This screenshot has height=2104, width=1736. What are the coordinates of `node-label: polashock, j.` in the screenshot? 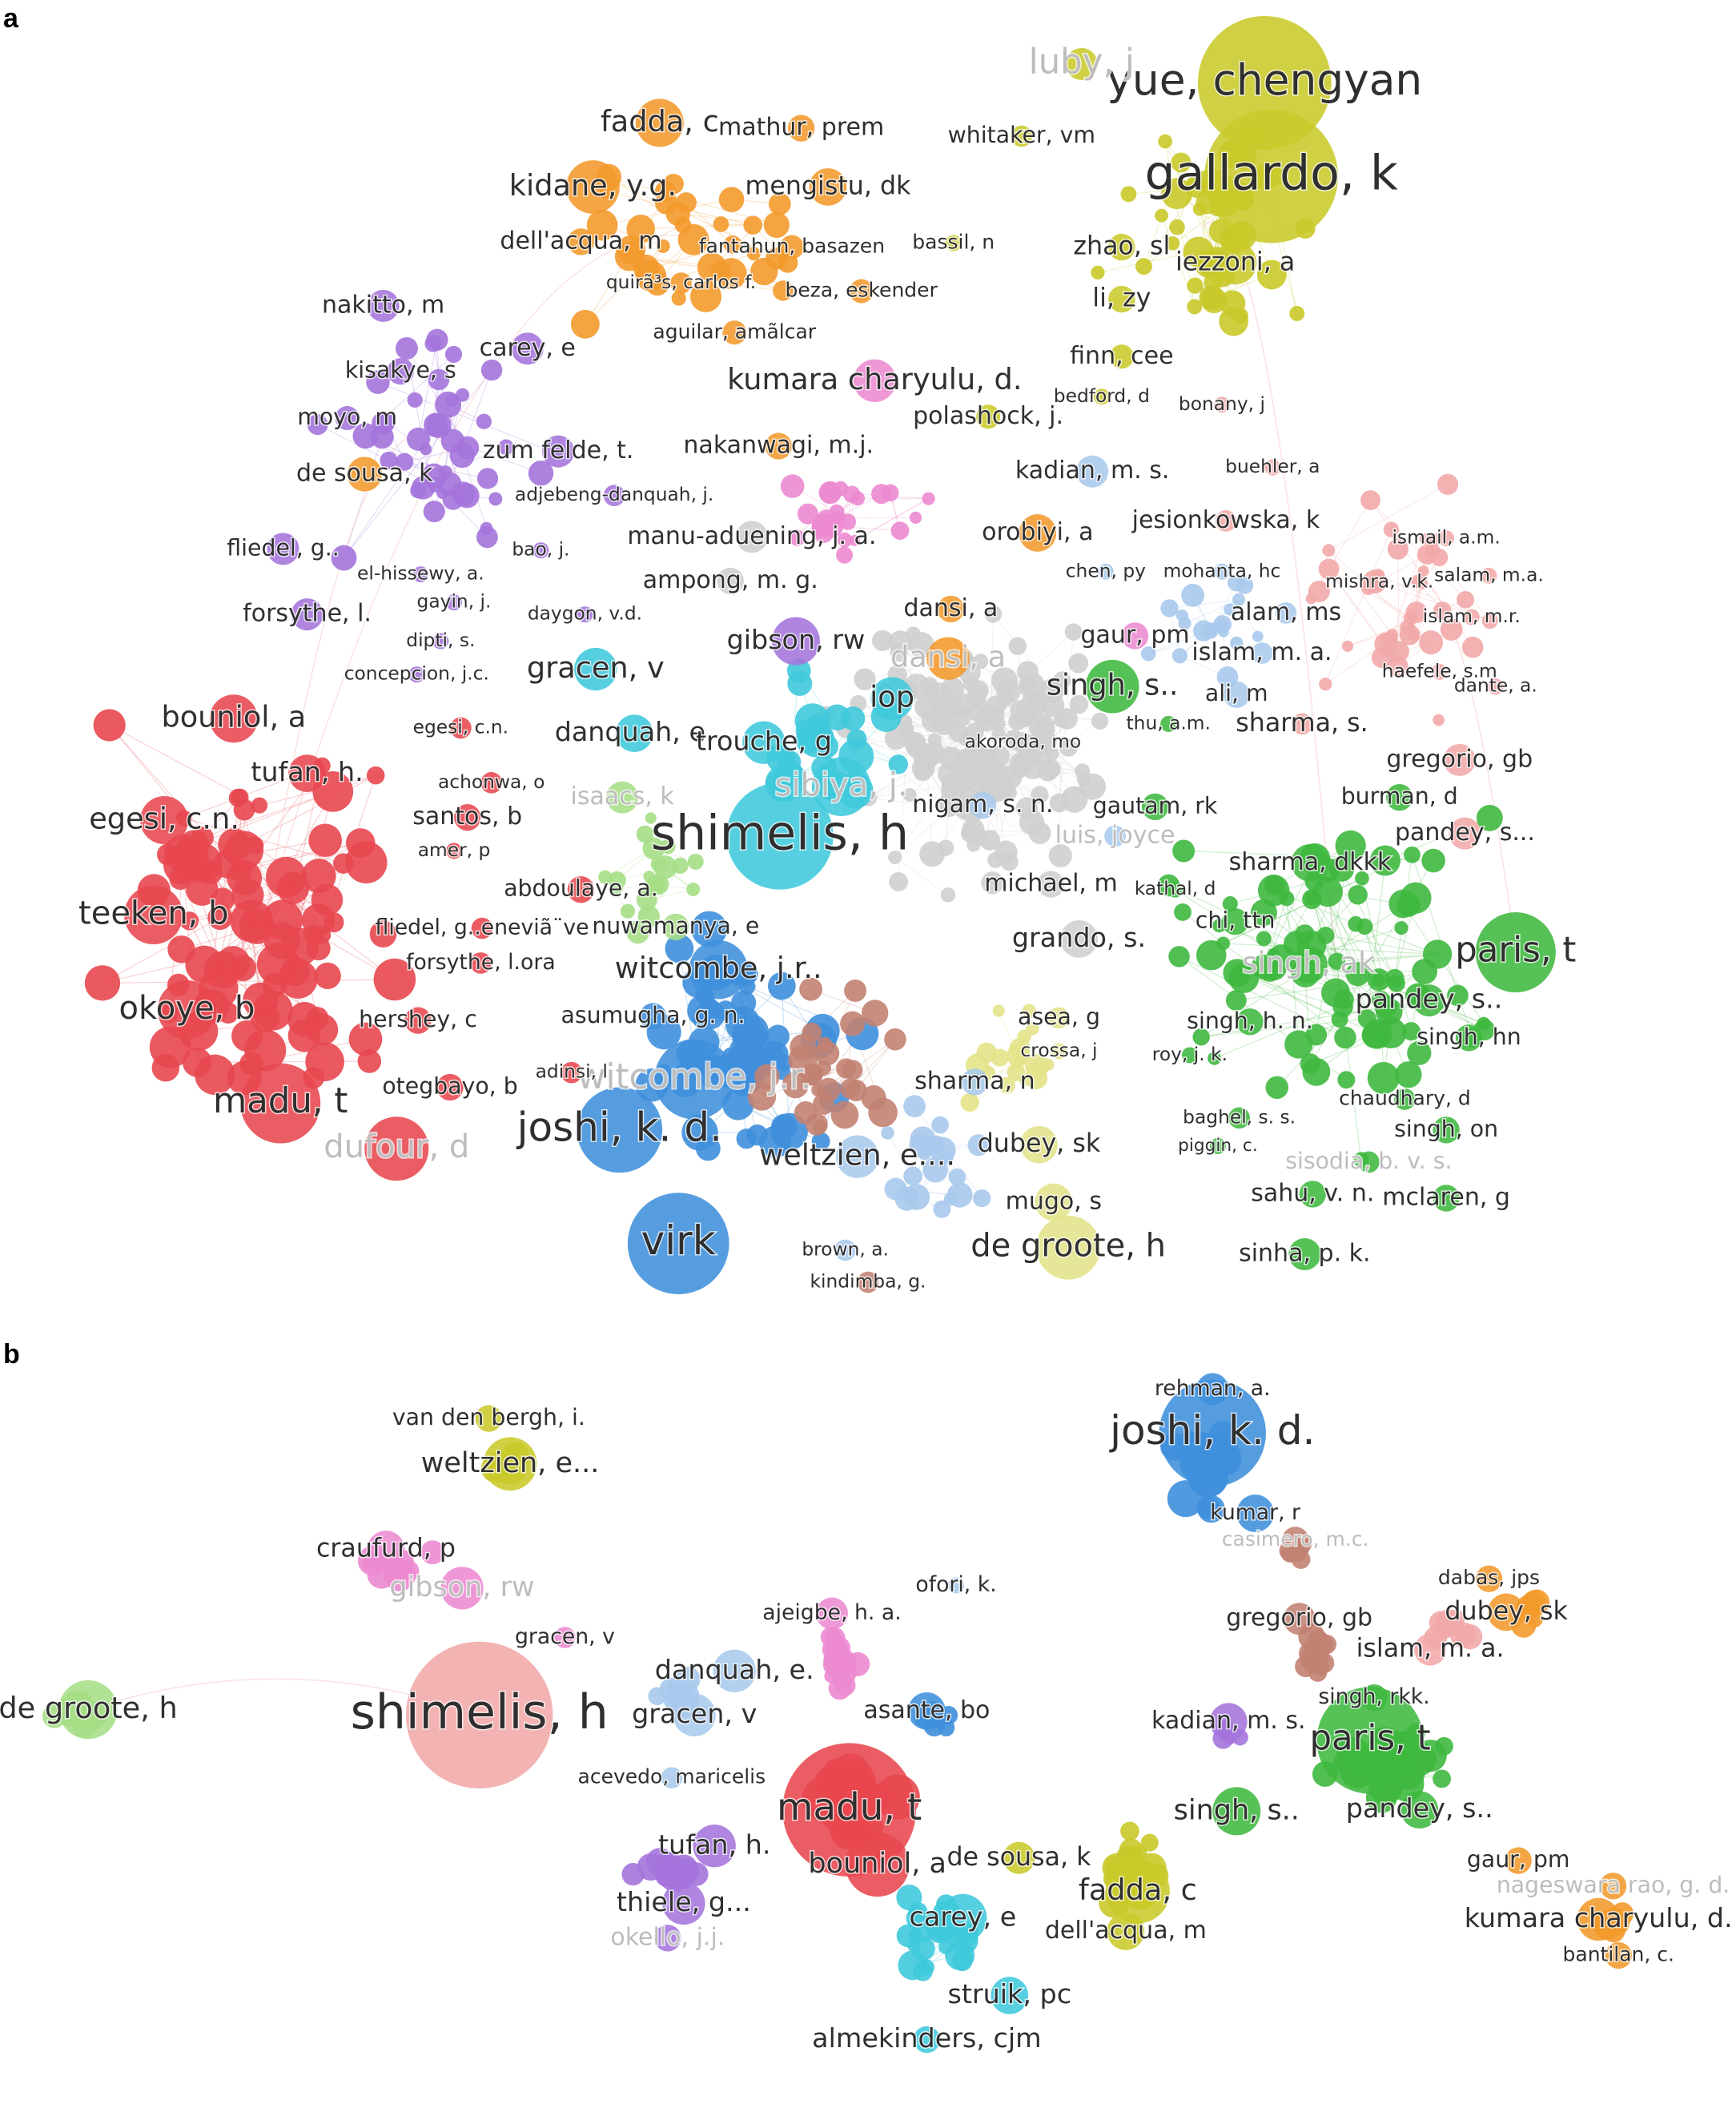 It's located at (988, 416).